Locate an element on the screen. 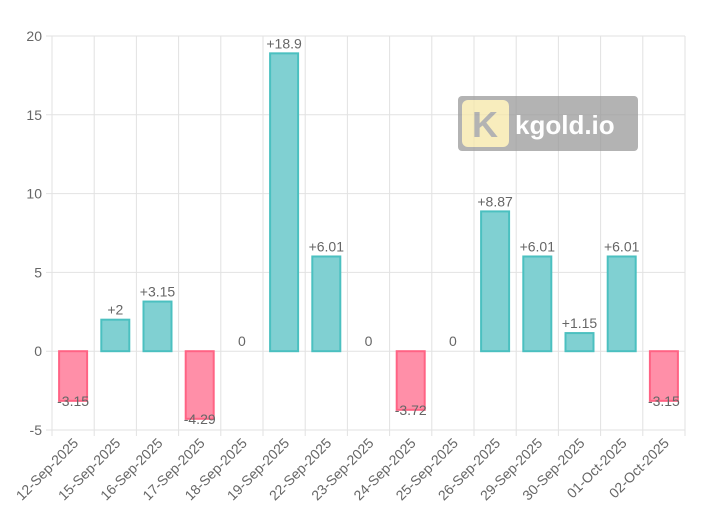 This screenshot has height=524, width=714. data-label: +18.9 is located at coordinates (284, 43).